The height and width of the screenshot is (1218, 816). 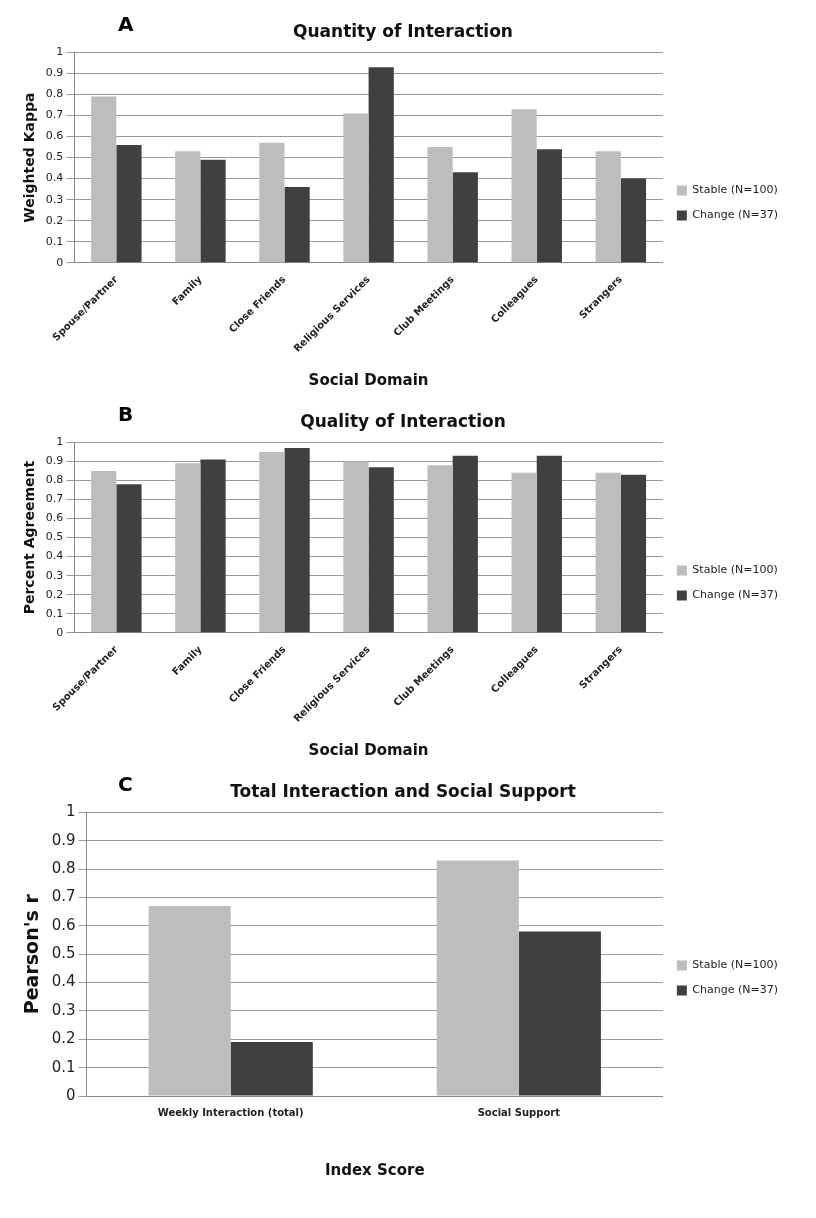 What do you see at coordinates (519, 1112) in the screenshot?
I see `x-tick-label: Social Support` at bounding box center [519, 1112].